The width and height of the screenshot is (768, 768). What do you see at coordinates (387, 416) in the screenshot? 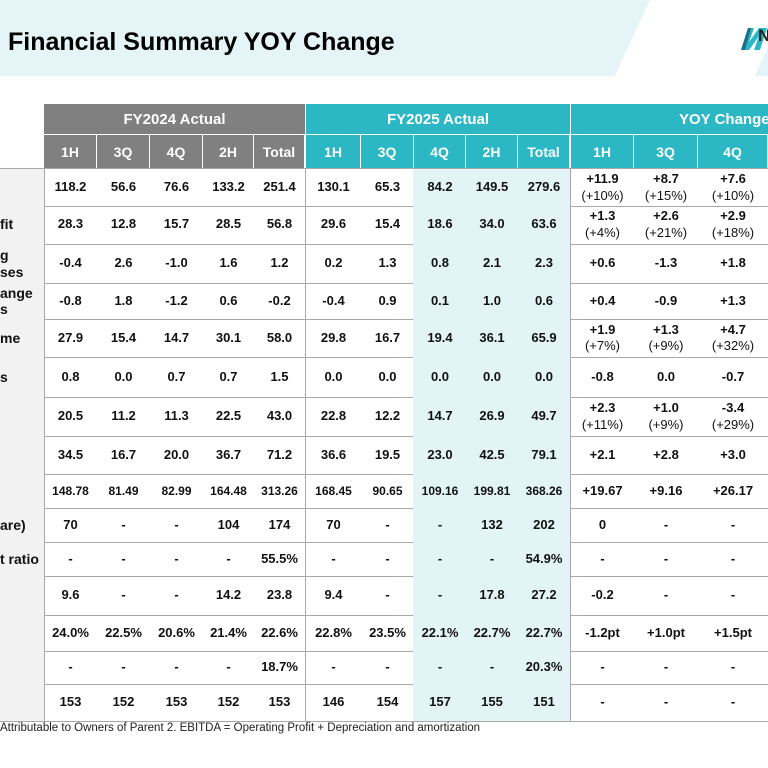
I see `table-cell: 12.2` at bounding box center [387, 416].